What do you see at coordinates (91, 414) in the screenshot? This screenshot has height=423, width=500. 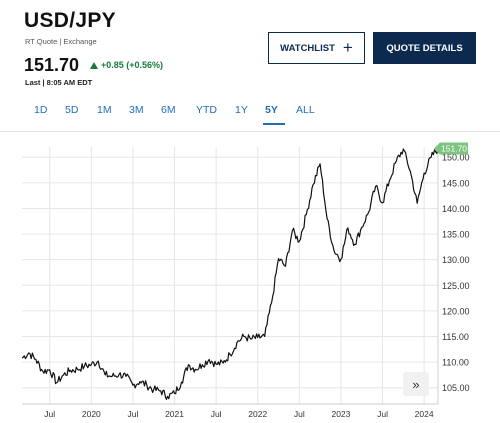 I see `x-tick-label: 2020` at bounding box center [91, 414].